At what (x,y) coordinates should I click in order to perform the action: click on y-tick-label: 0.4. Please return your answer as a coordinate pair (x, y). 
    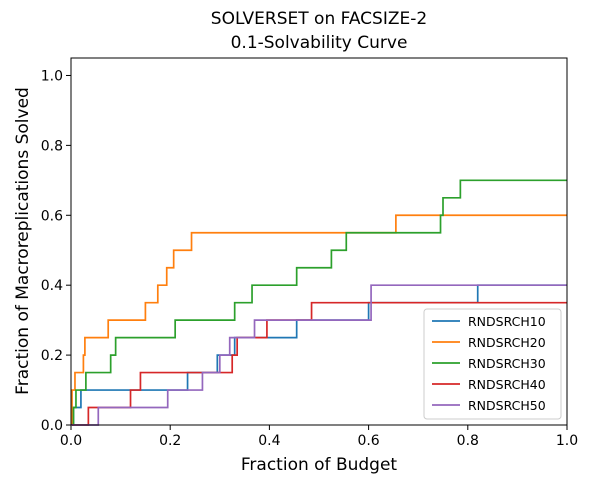
    Looking at the image, I should click on (52, 286).